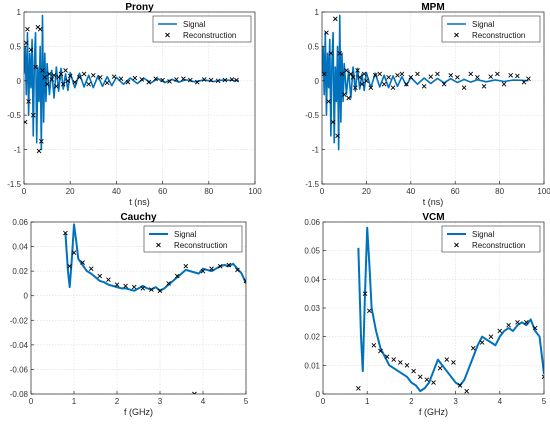  What do you see at coordinates (209, 35) in the screenshot?
I see `legend-entry-label: Reconstruction` at bounding box center [209, 35].